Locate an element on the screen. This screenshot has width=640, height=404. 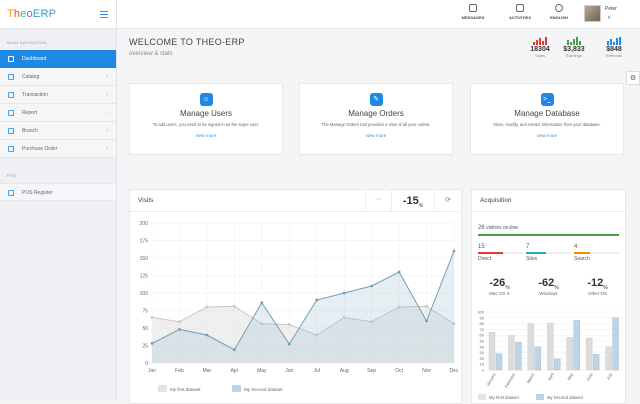
user-menu: Peter ∨ is located at coordinates (612, 15).